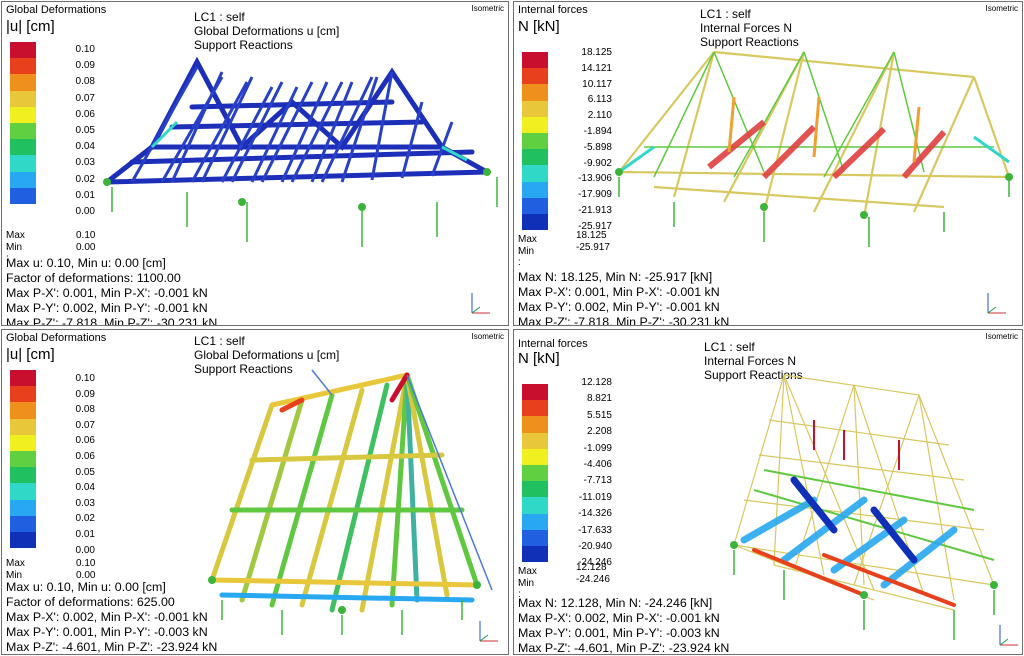 The height and width of the screenshot is (656, 1024). I want to click on scale-tick-label: 0.04, so click(85, 147).